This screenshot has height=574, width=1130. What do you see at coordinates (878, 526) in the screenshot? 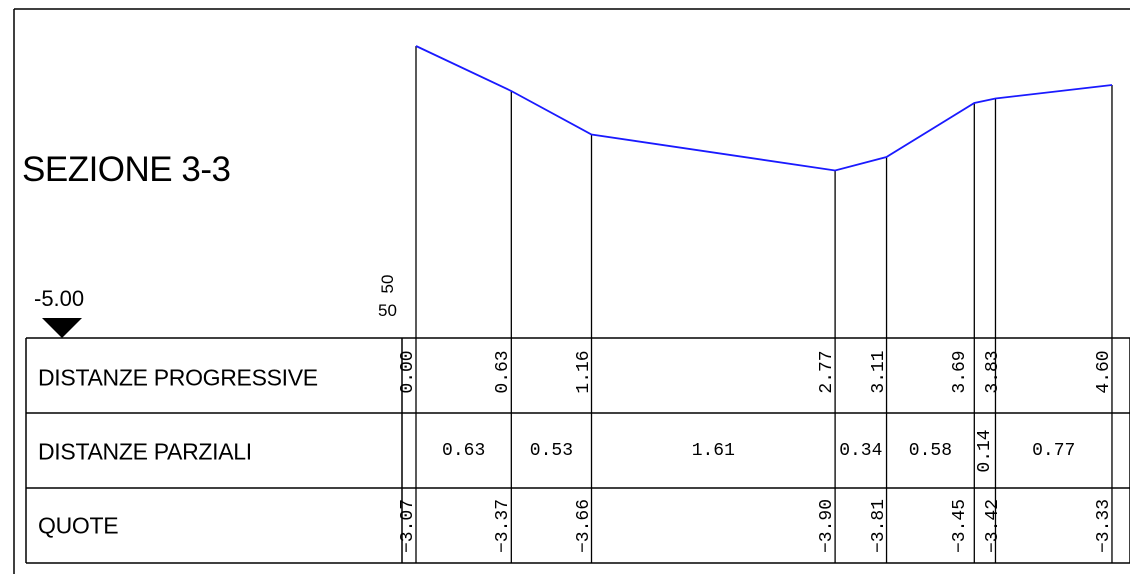
I see `elevation-value: −3.81` at bounding box center [878, 526].